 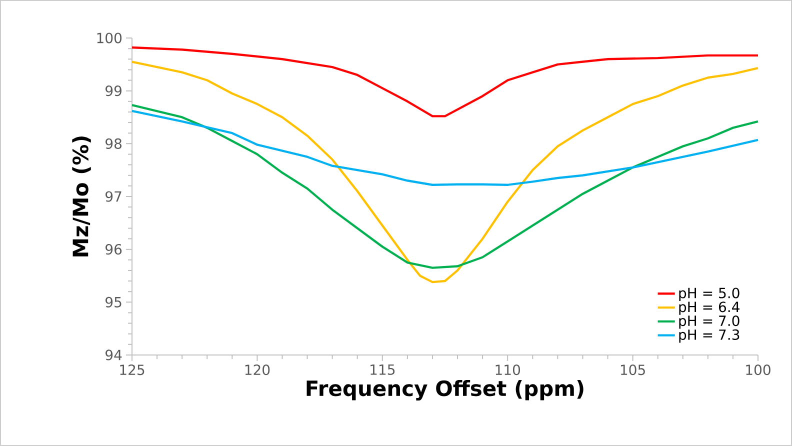 I want to click on y-tick-label: 97, so click(x=114, y=196).